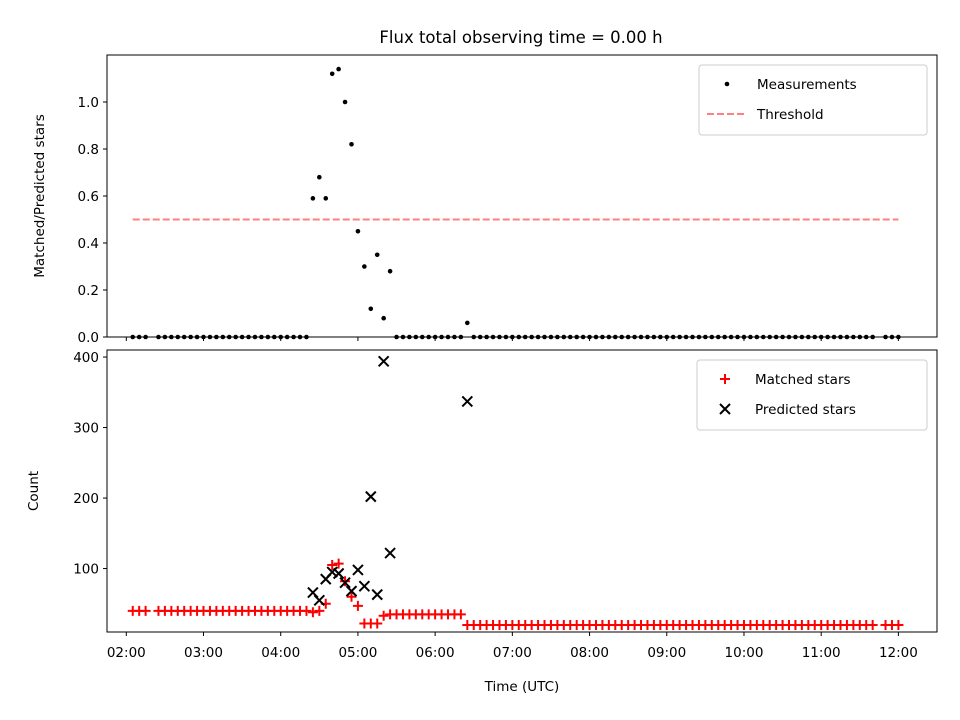 This screenshot has height=720, width=960. What do you see at coordinates (88, 244) in the screenshot?
I see `y-tick-label: 0.4` at bounding box center [88, 244].